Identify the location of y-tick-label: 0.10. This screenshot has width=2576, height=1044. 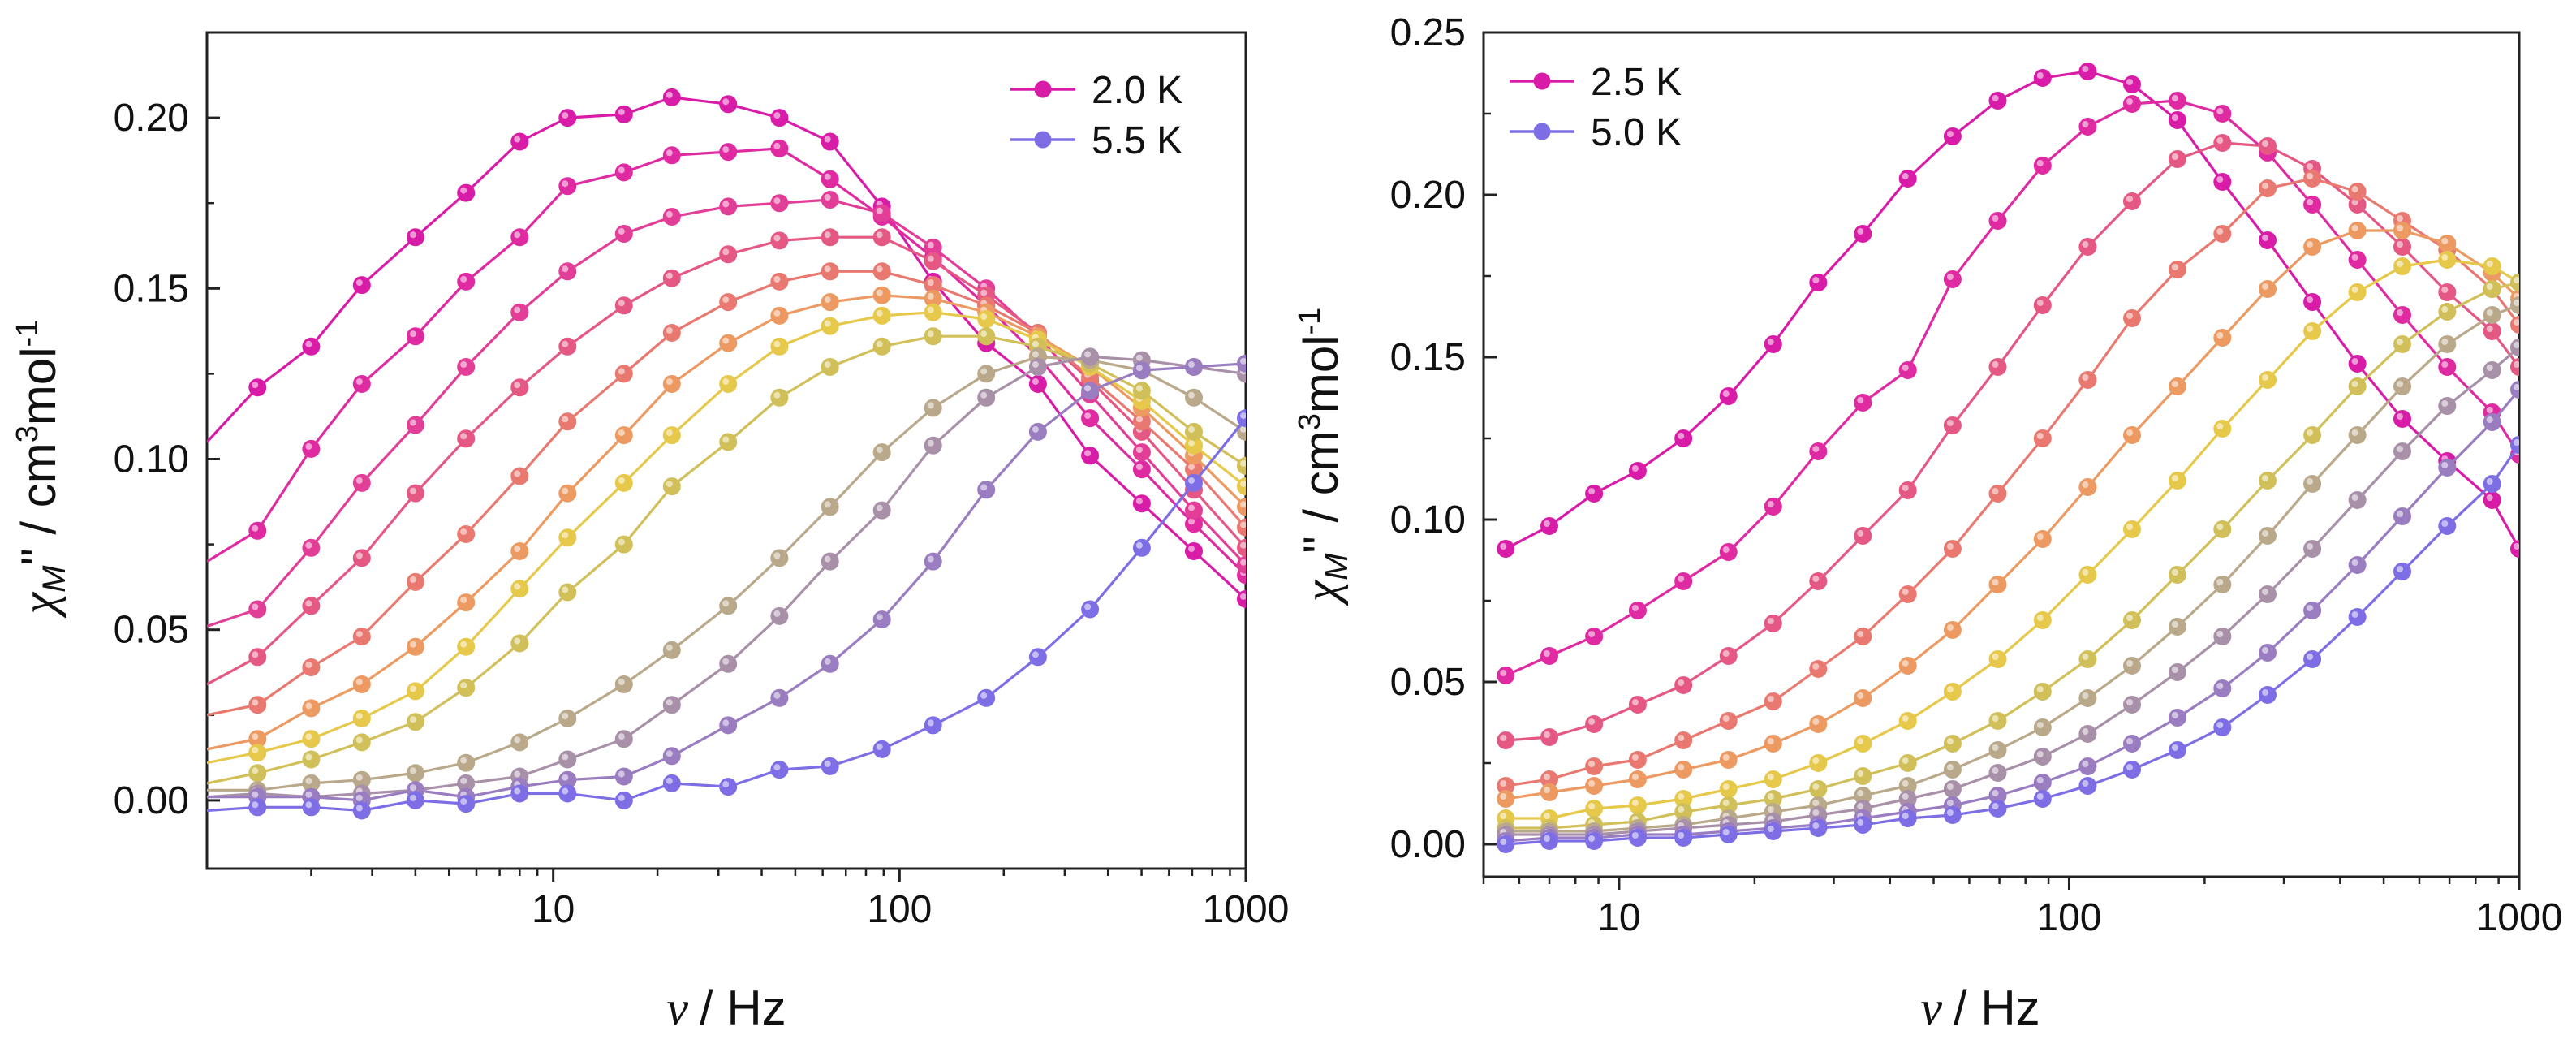
(151, 460).